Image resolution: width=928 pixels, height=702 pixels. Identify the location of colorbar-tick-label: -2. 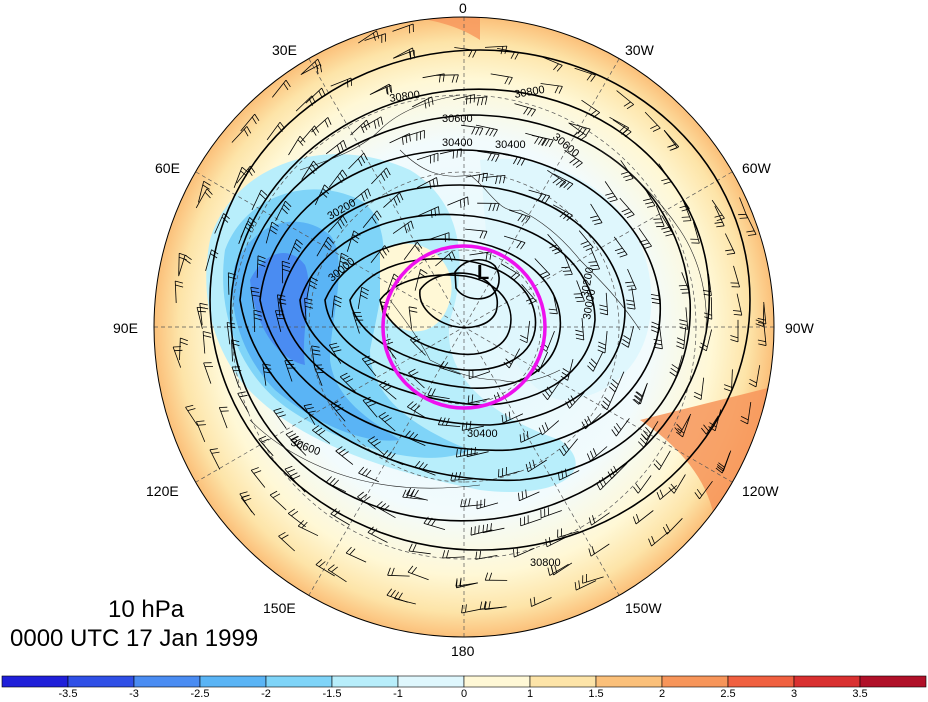
(266, 694).